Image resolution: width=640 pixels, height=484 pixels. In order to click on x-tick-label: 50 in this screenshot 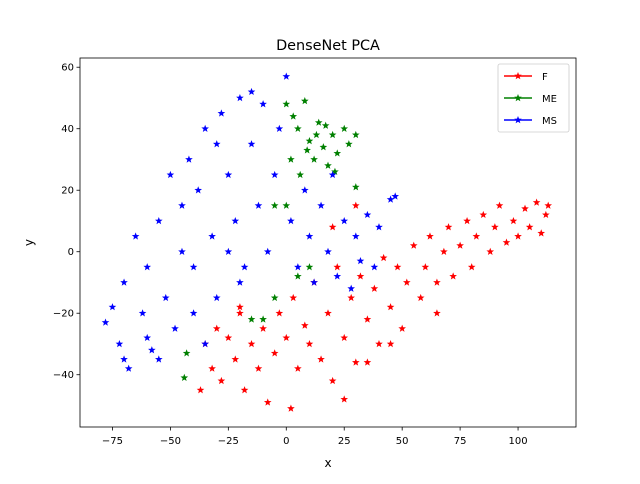, I will do `click(402, 441)`.